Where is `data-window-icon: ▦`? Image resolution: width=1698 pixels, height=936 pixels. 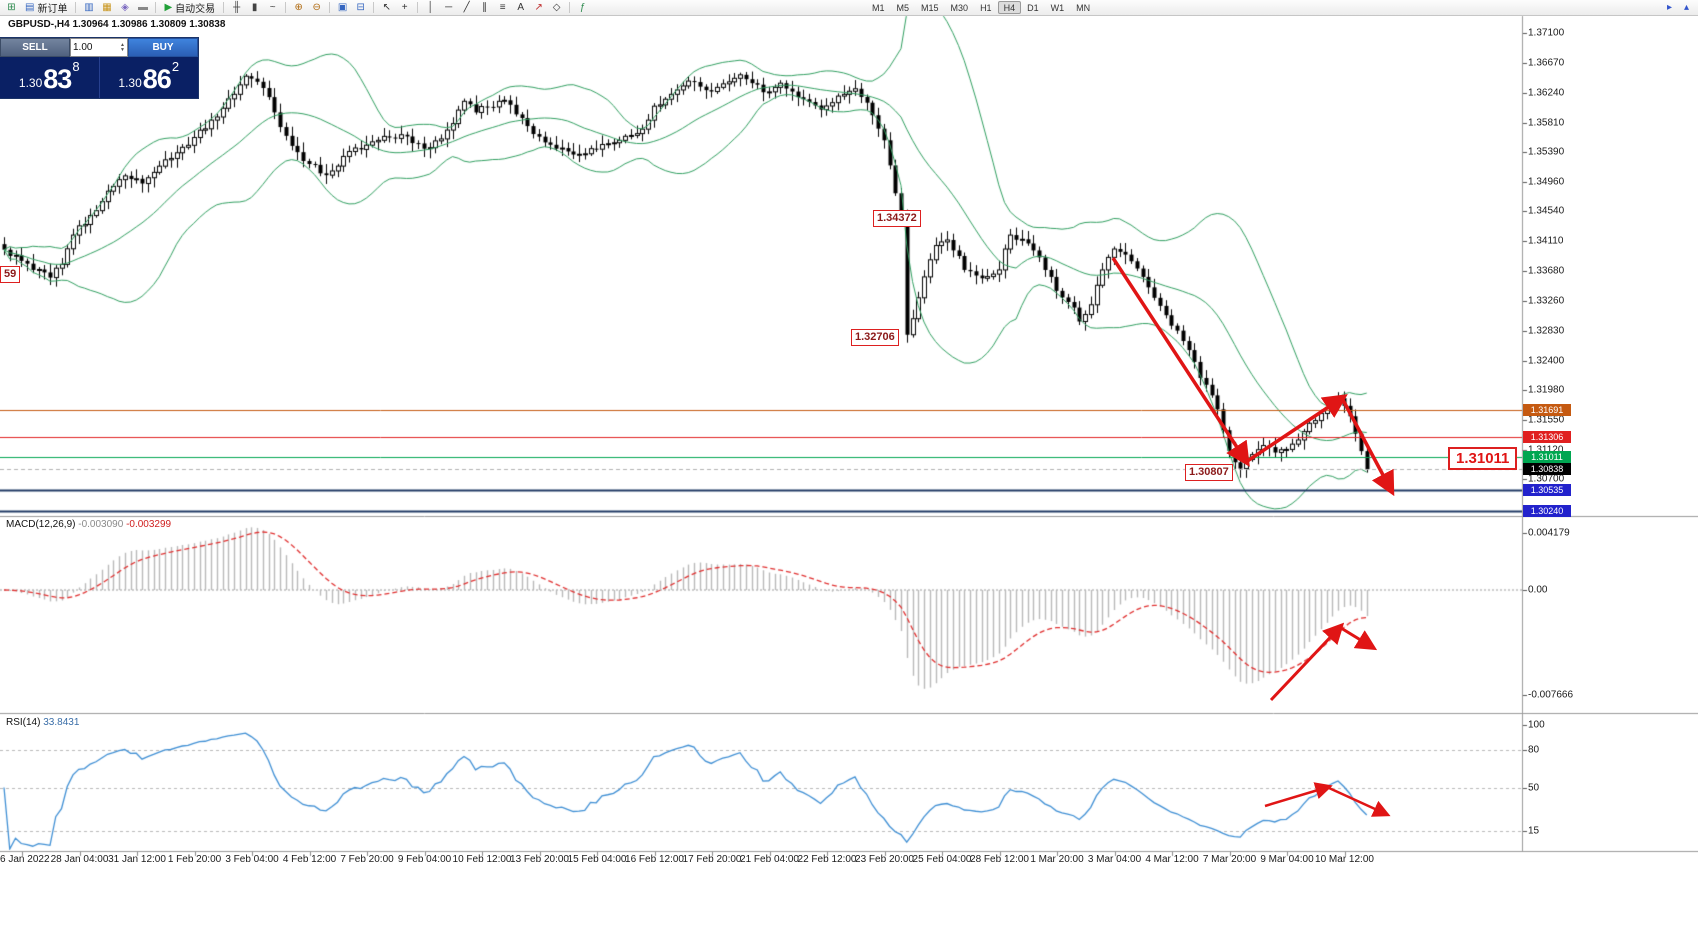
data-window-icon: ▦ is located at coordinates (106, 8).